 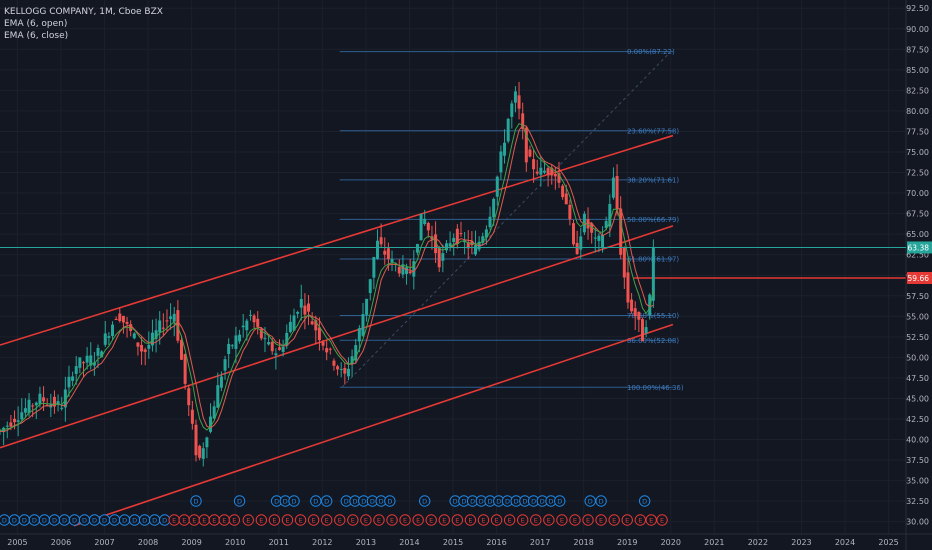 I want to click on price-tick-label: 55.00, so click(x=917, y=316).